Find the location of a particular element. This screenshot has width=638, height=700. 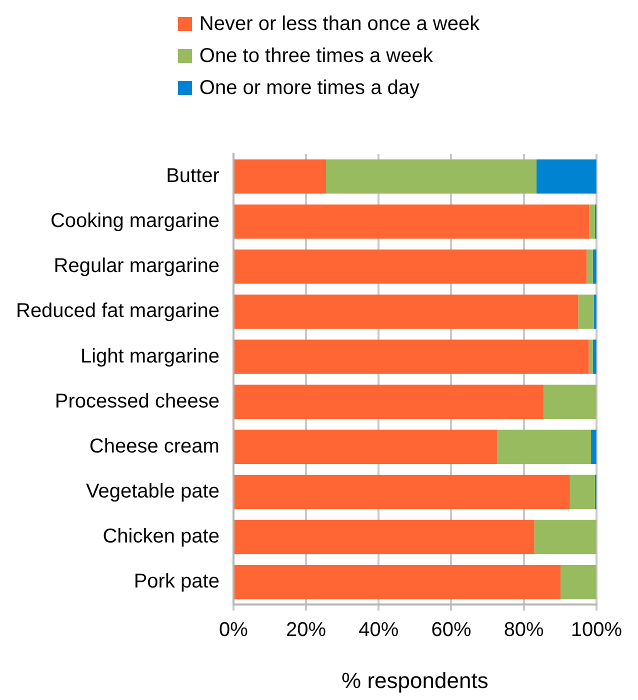

legend-label: One to three times a week is located at coordinates (316, 56).